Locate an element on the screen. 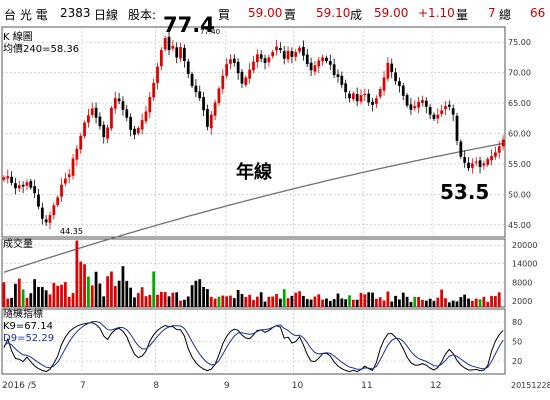 This screenshot has height=400, width=550. price-tick-label: 75.00 is located at coordinates (519, 42).